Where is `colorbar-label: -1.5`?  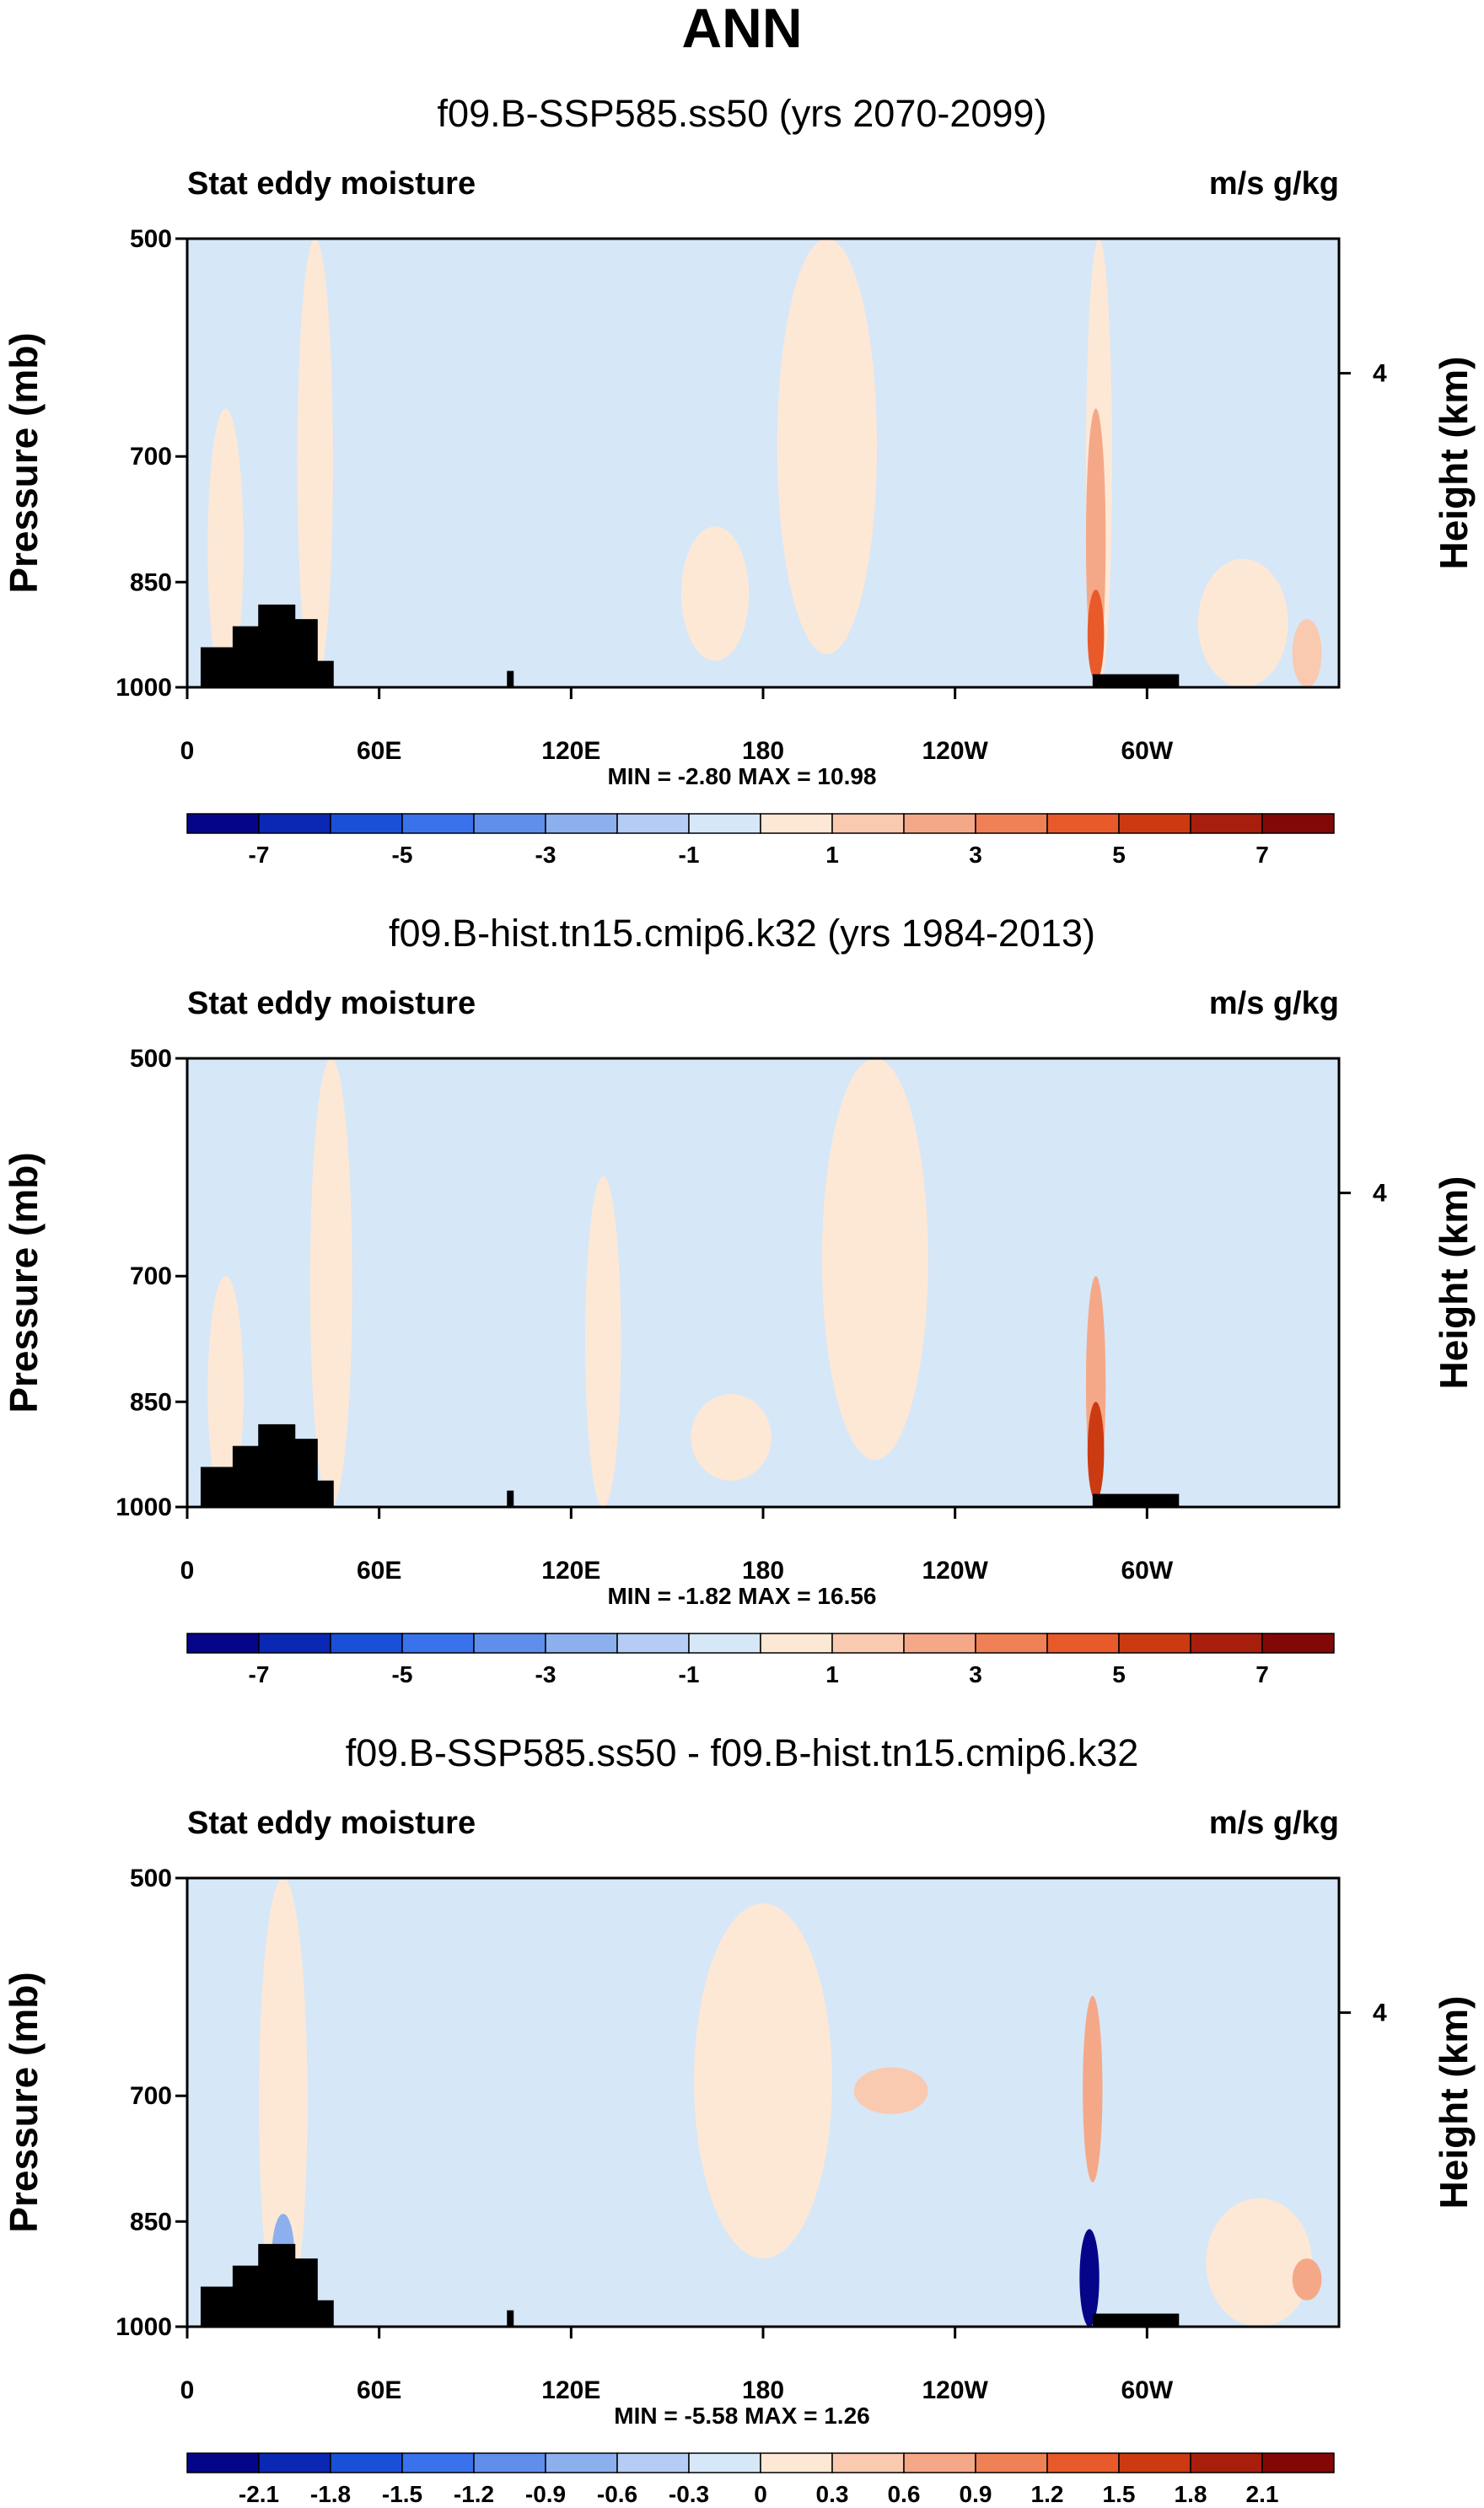 colorbar-label: -1.5 is located at coordinates (402, 2494).